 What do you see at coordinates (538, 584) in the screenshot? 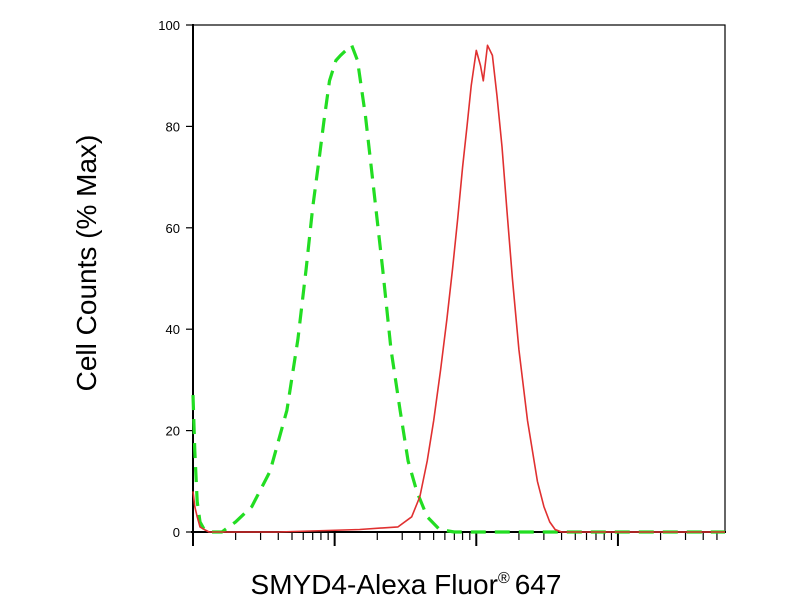
I see `x-axis-label-suffix: 647` at bounding box center [538, 584].